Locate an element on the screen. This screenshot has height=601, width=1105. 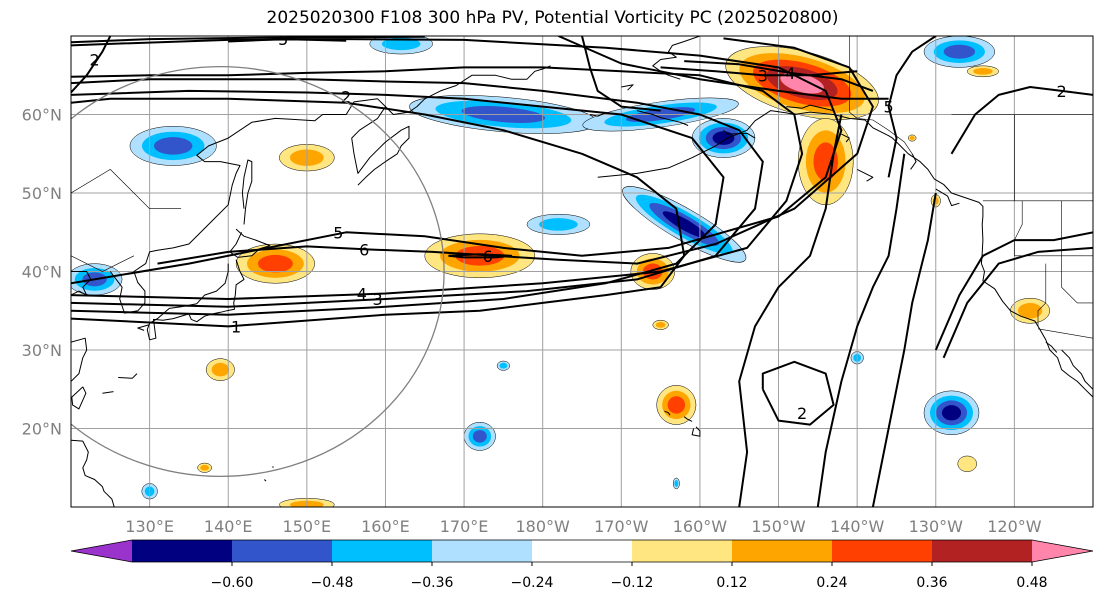
colorbar-outline is located at coordinates (582, 551).